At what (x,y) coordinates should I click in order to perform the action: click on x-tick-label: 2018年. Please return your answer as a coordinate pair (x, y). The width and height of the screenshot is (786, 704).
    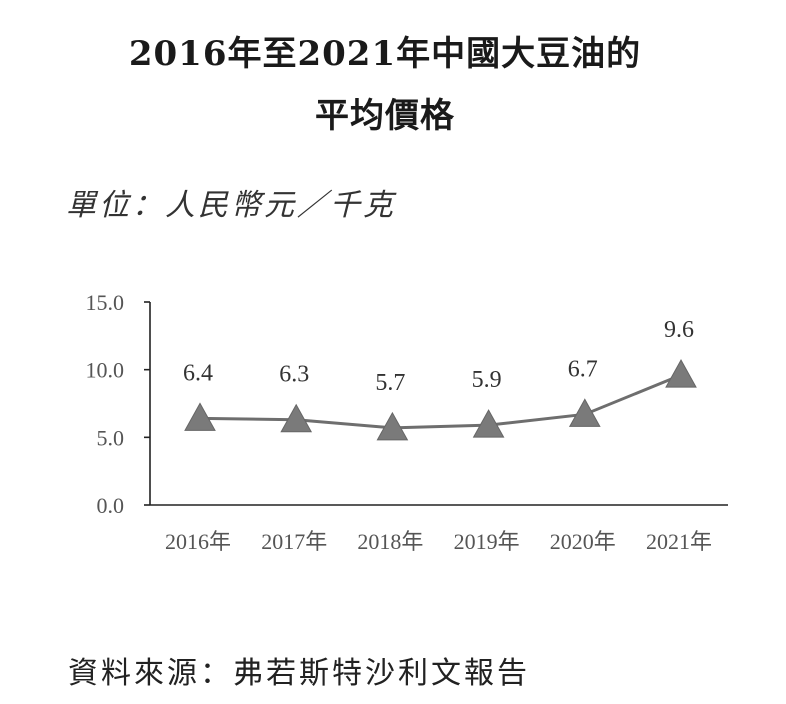
    Looking at the image, I should click on (390, 541).